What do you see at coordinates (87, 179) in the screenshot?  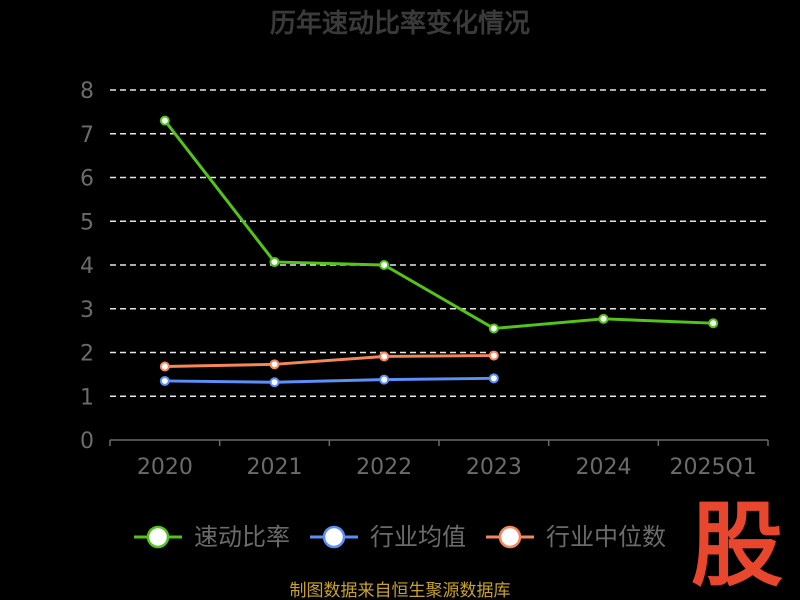 I see `y-tick-label: 6` at bounding box center [87, 179].